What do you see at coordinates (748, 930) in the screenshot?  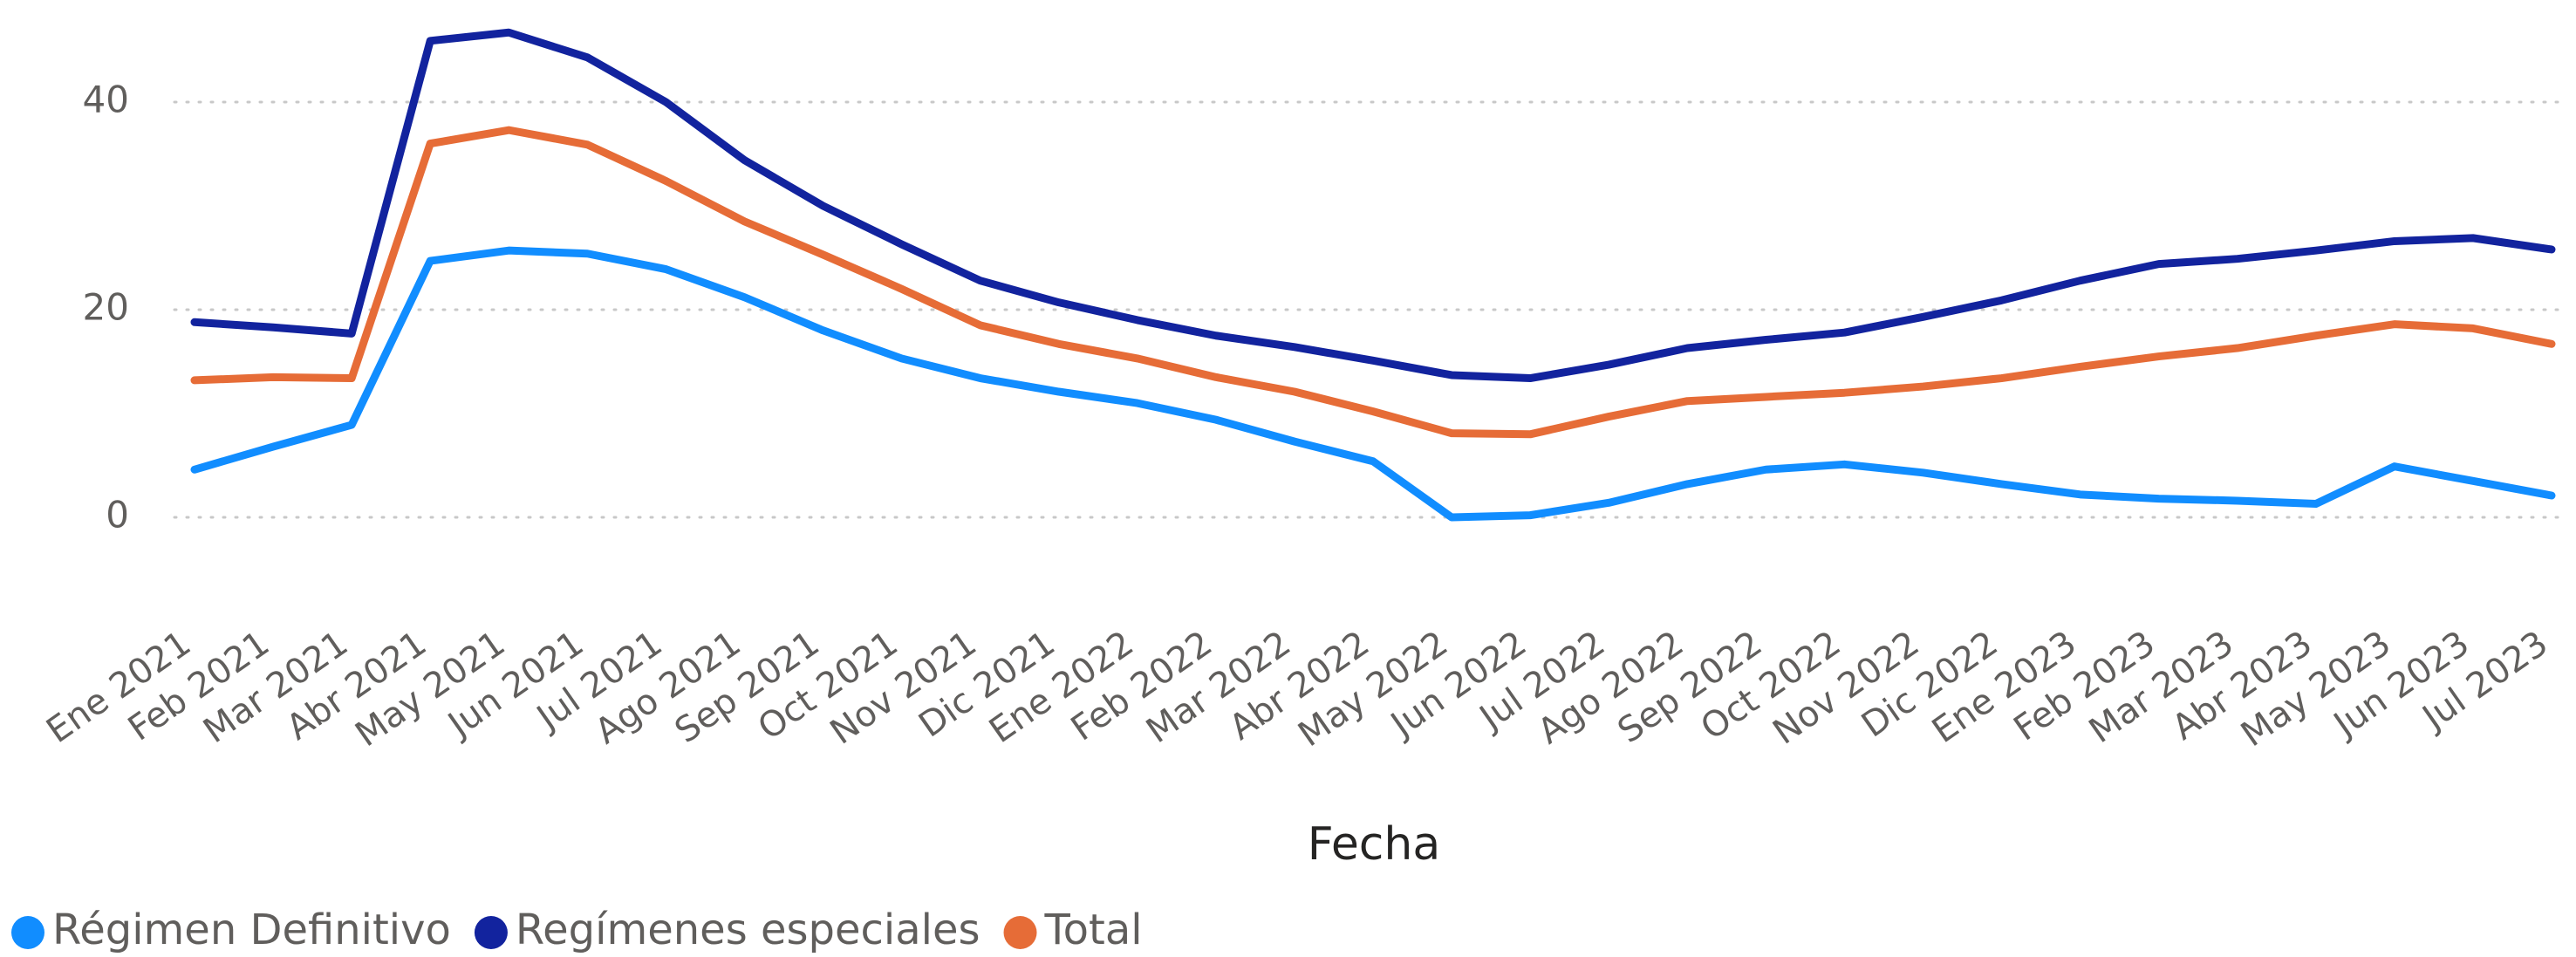 I see `legend-label: Regímenes especiales` at bounding box center [748, 930].